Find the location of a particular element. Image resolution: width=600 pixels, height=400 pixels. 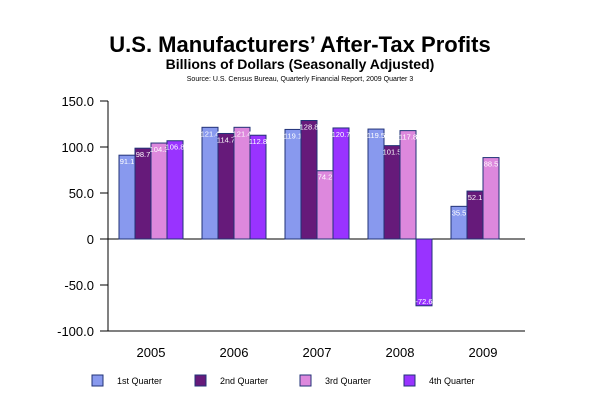

x-tick-label: 2008 is located at coordinates (400, 352).